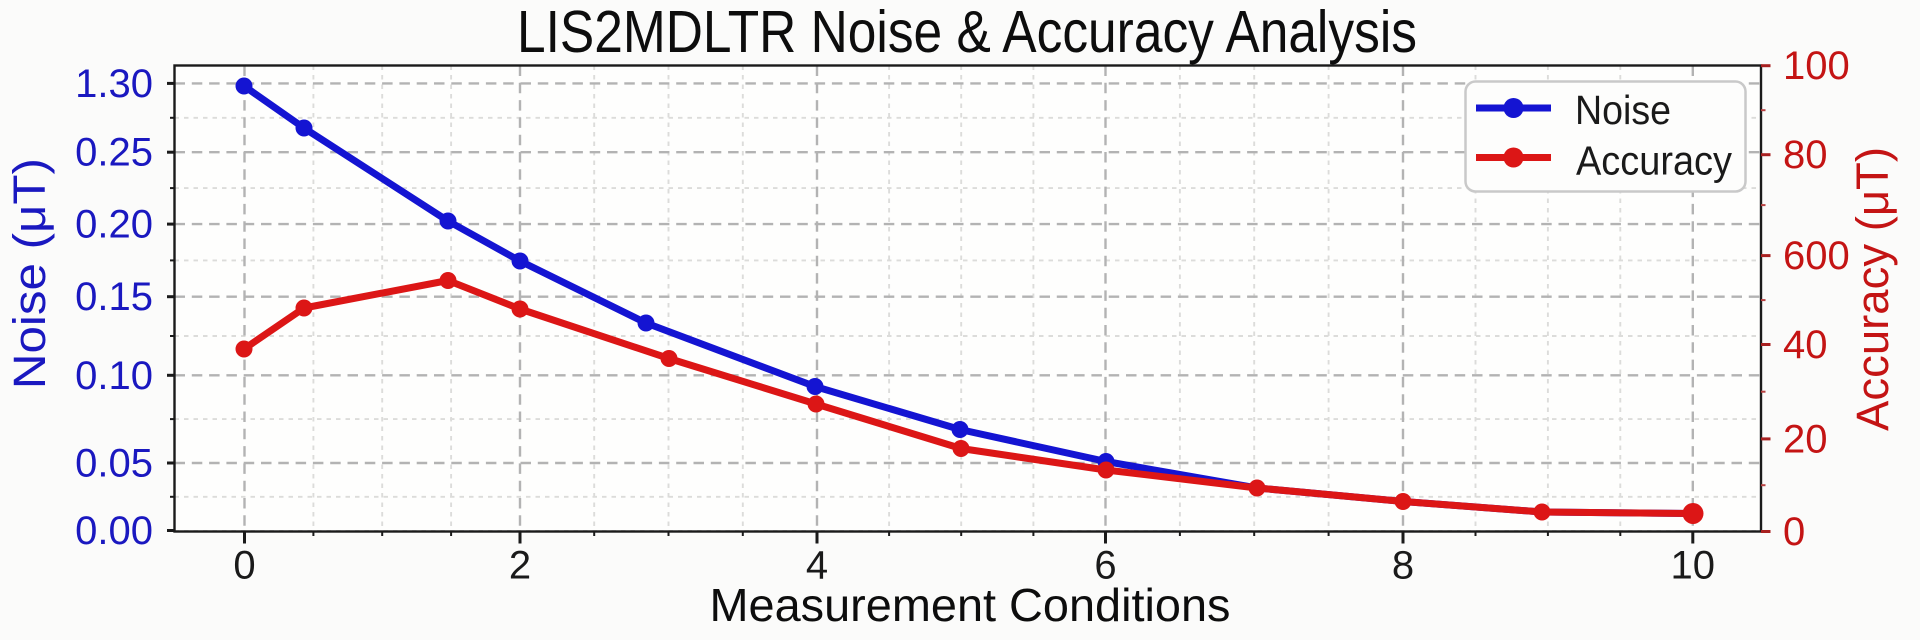 This screenshot has width=1920, height=640. I want to click on svg-text: 600, so click(1816, 256).